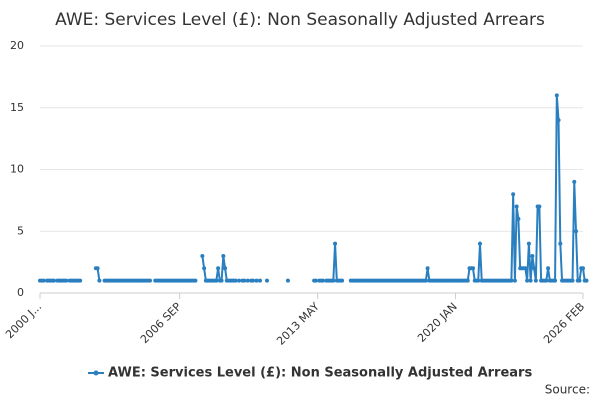 This screenshot has height=404, width=600. What do you see at coordinates (437, 322) in the screenshot?
I see `x-tick-label: 2020 JAN` at bounding box center [437, 322].